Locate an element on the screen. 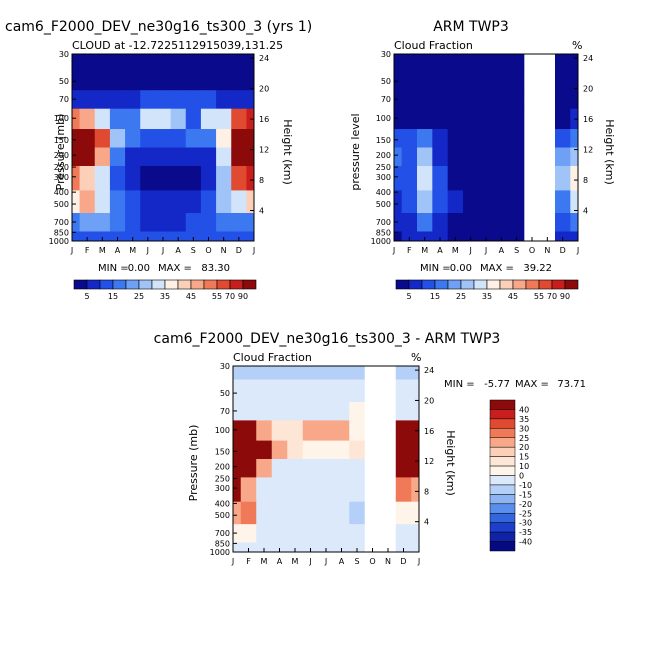 The width and height of the screenshot is (654, 654). diff-xtick-label: S is located at coordinates (356, 561).